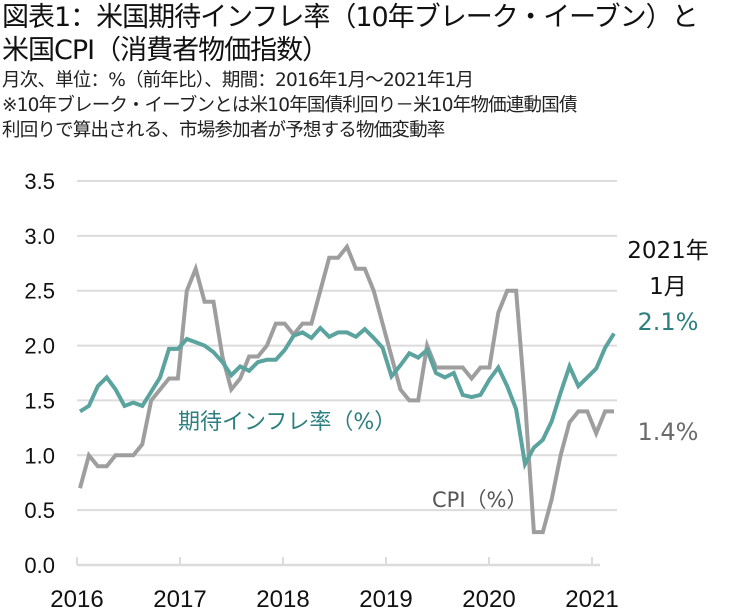 Image resolution: width=744 pixels, height=614 pixels. What do you see at coordinates (179, 599) in the screenshot?
I see `x-tick-label: 2017` at bounding box center [179, 599].